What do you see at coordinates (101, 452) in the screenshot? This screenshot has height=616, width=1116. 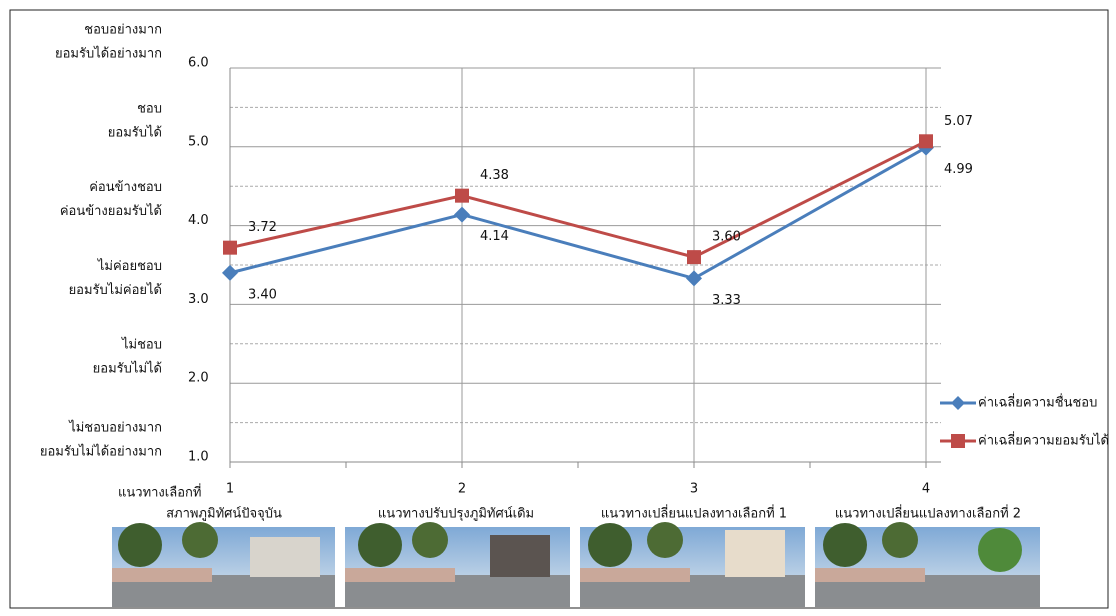 I see `y-level-label: ยอมรับไม่ได้อย่างมาก` at bounding box center [101, 452].